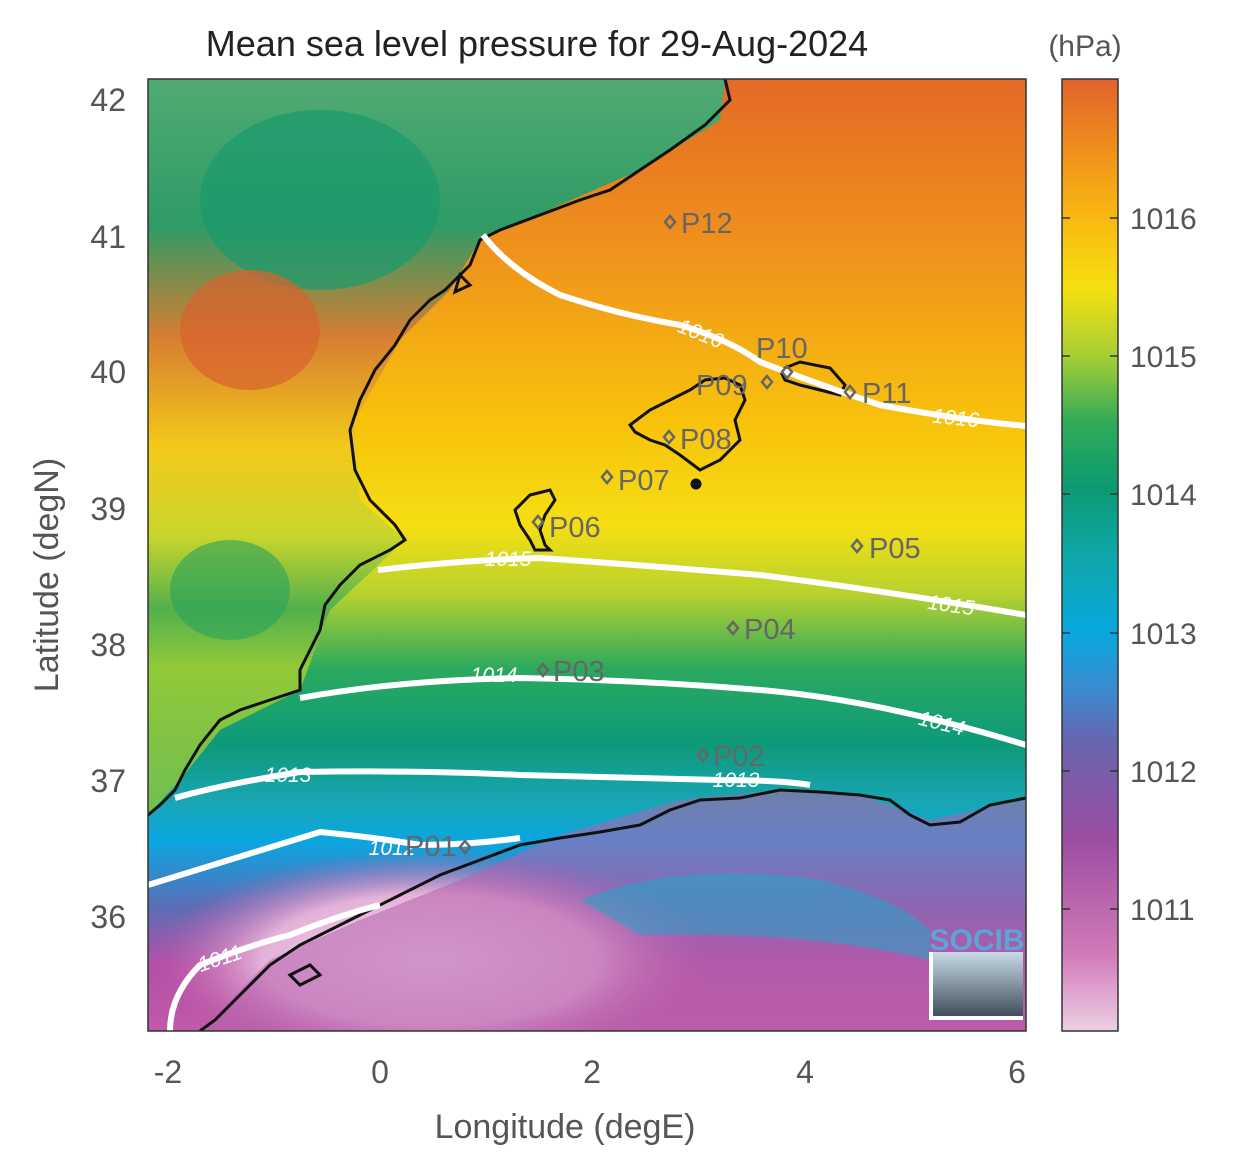  I want to click on station-P04: P04, so click(761, 630).